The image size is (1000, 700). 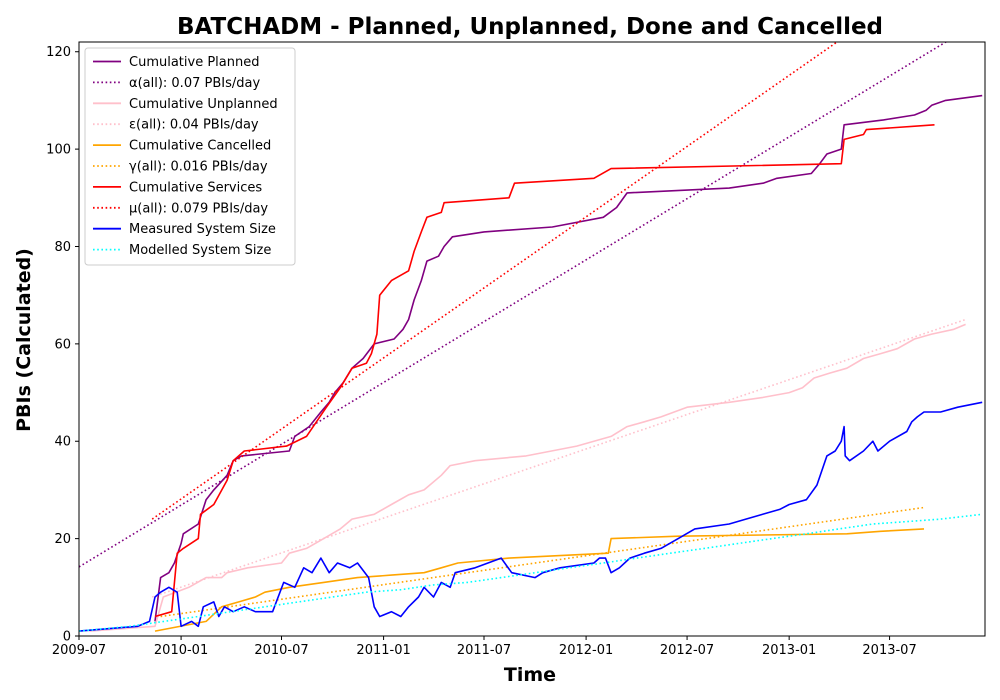 I want to click on y-tick-label: 80, so click(x=62, y=247).